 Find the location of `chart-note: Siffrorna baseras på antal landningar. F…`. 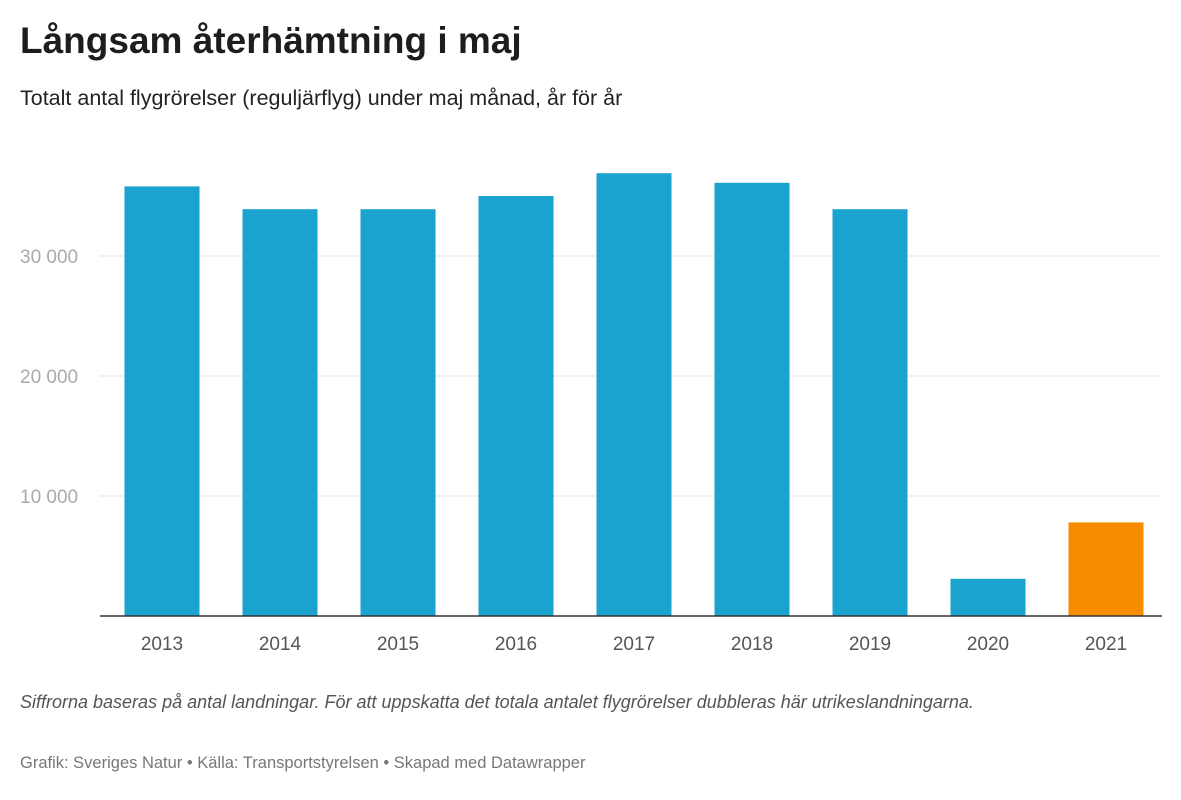

chart-note: Siffrorna baseras på antal landningar. F… is located at coordinates (497, 702).